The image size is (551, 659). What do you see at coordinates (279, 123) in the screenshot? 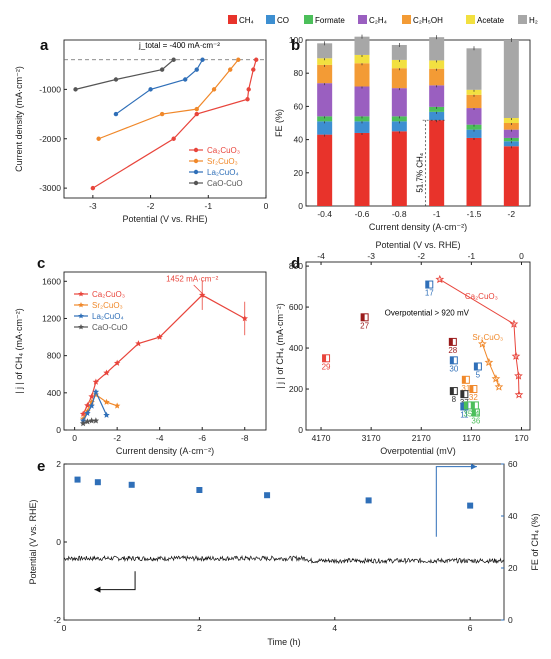
I see `y-axis-label: FE (%)` at bounding box center [279, 123].